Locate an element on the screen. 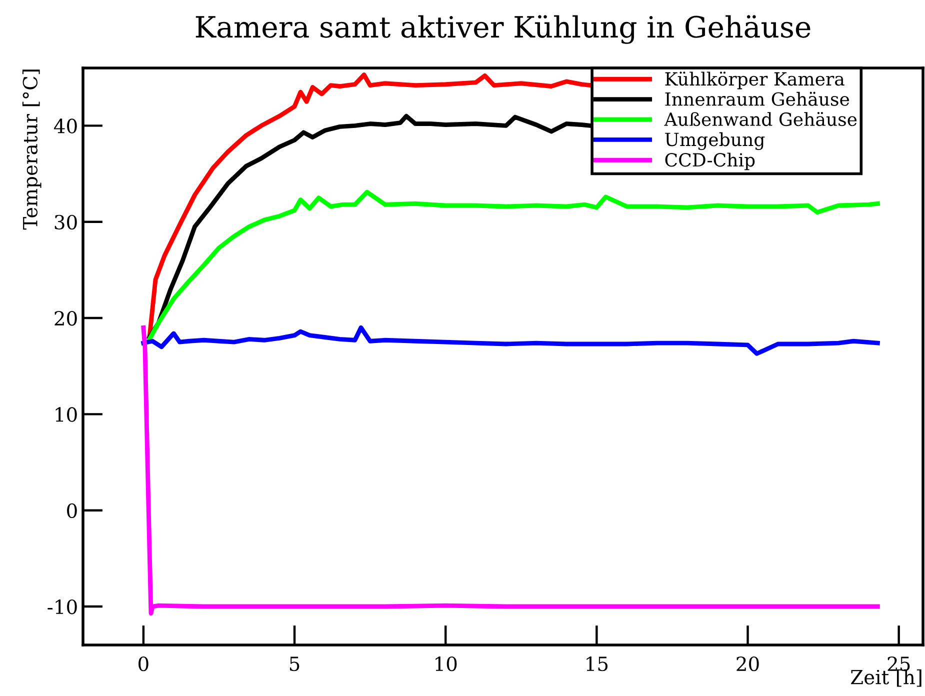 The width and height of the screenshot is (925, 696). y-tick-label: 40 is located at coordinates (65, 126).